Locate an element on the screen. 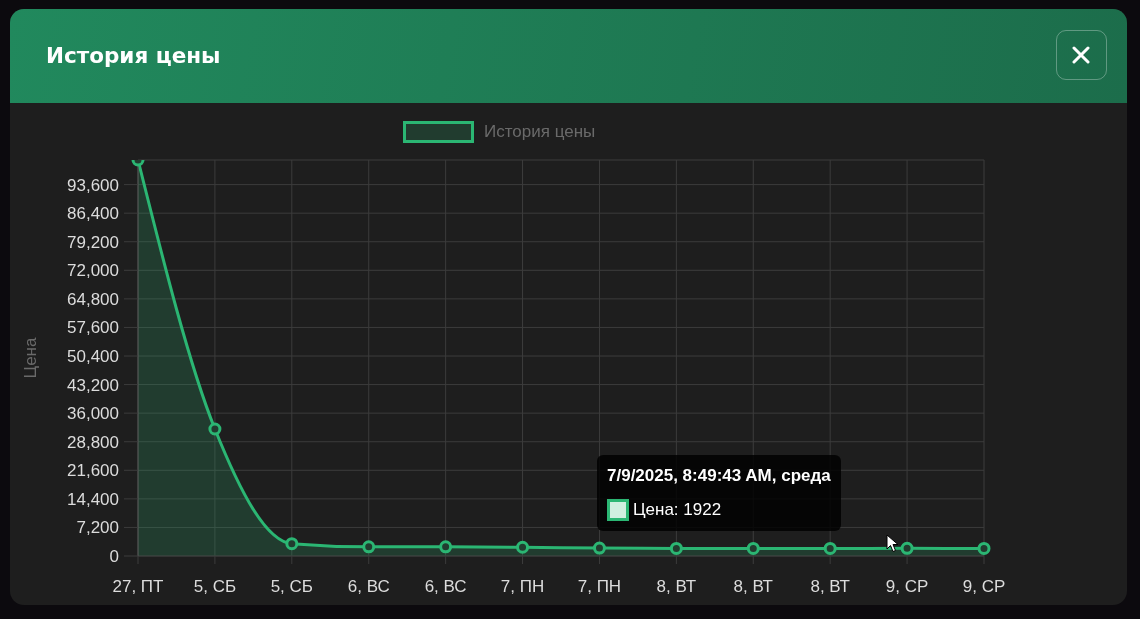 Image resolution: width=1140 pixels, height=619 pixels. y-tick-label: 50,400 is located at coordinates (93, 357).